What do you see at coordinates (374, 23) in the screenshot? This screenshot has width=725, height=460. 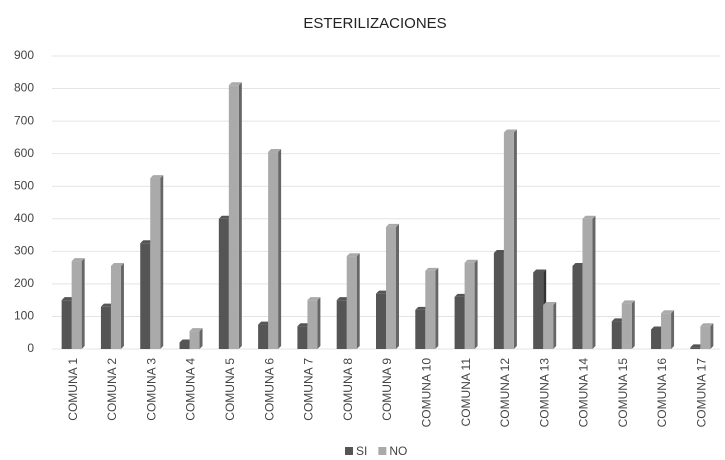 I see `chart-title: ESTERILIZACIONES` at bounding box center [374, 23].